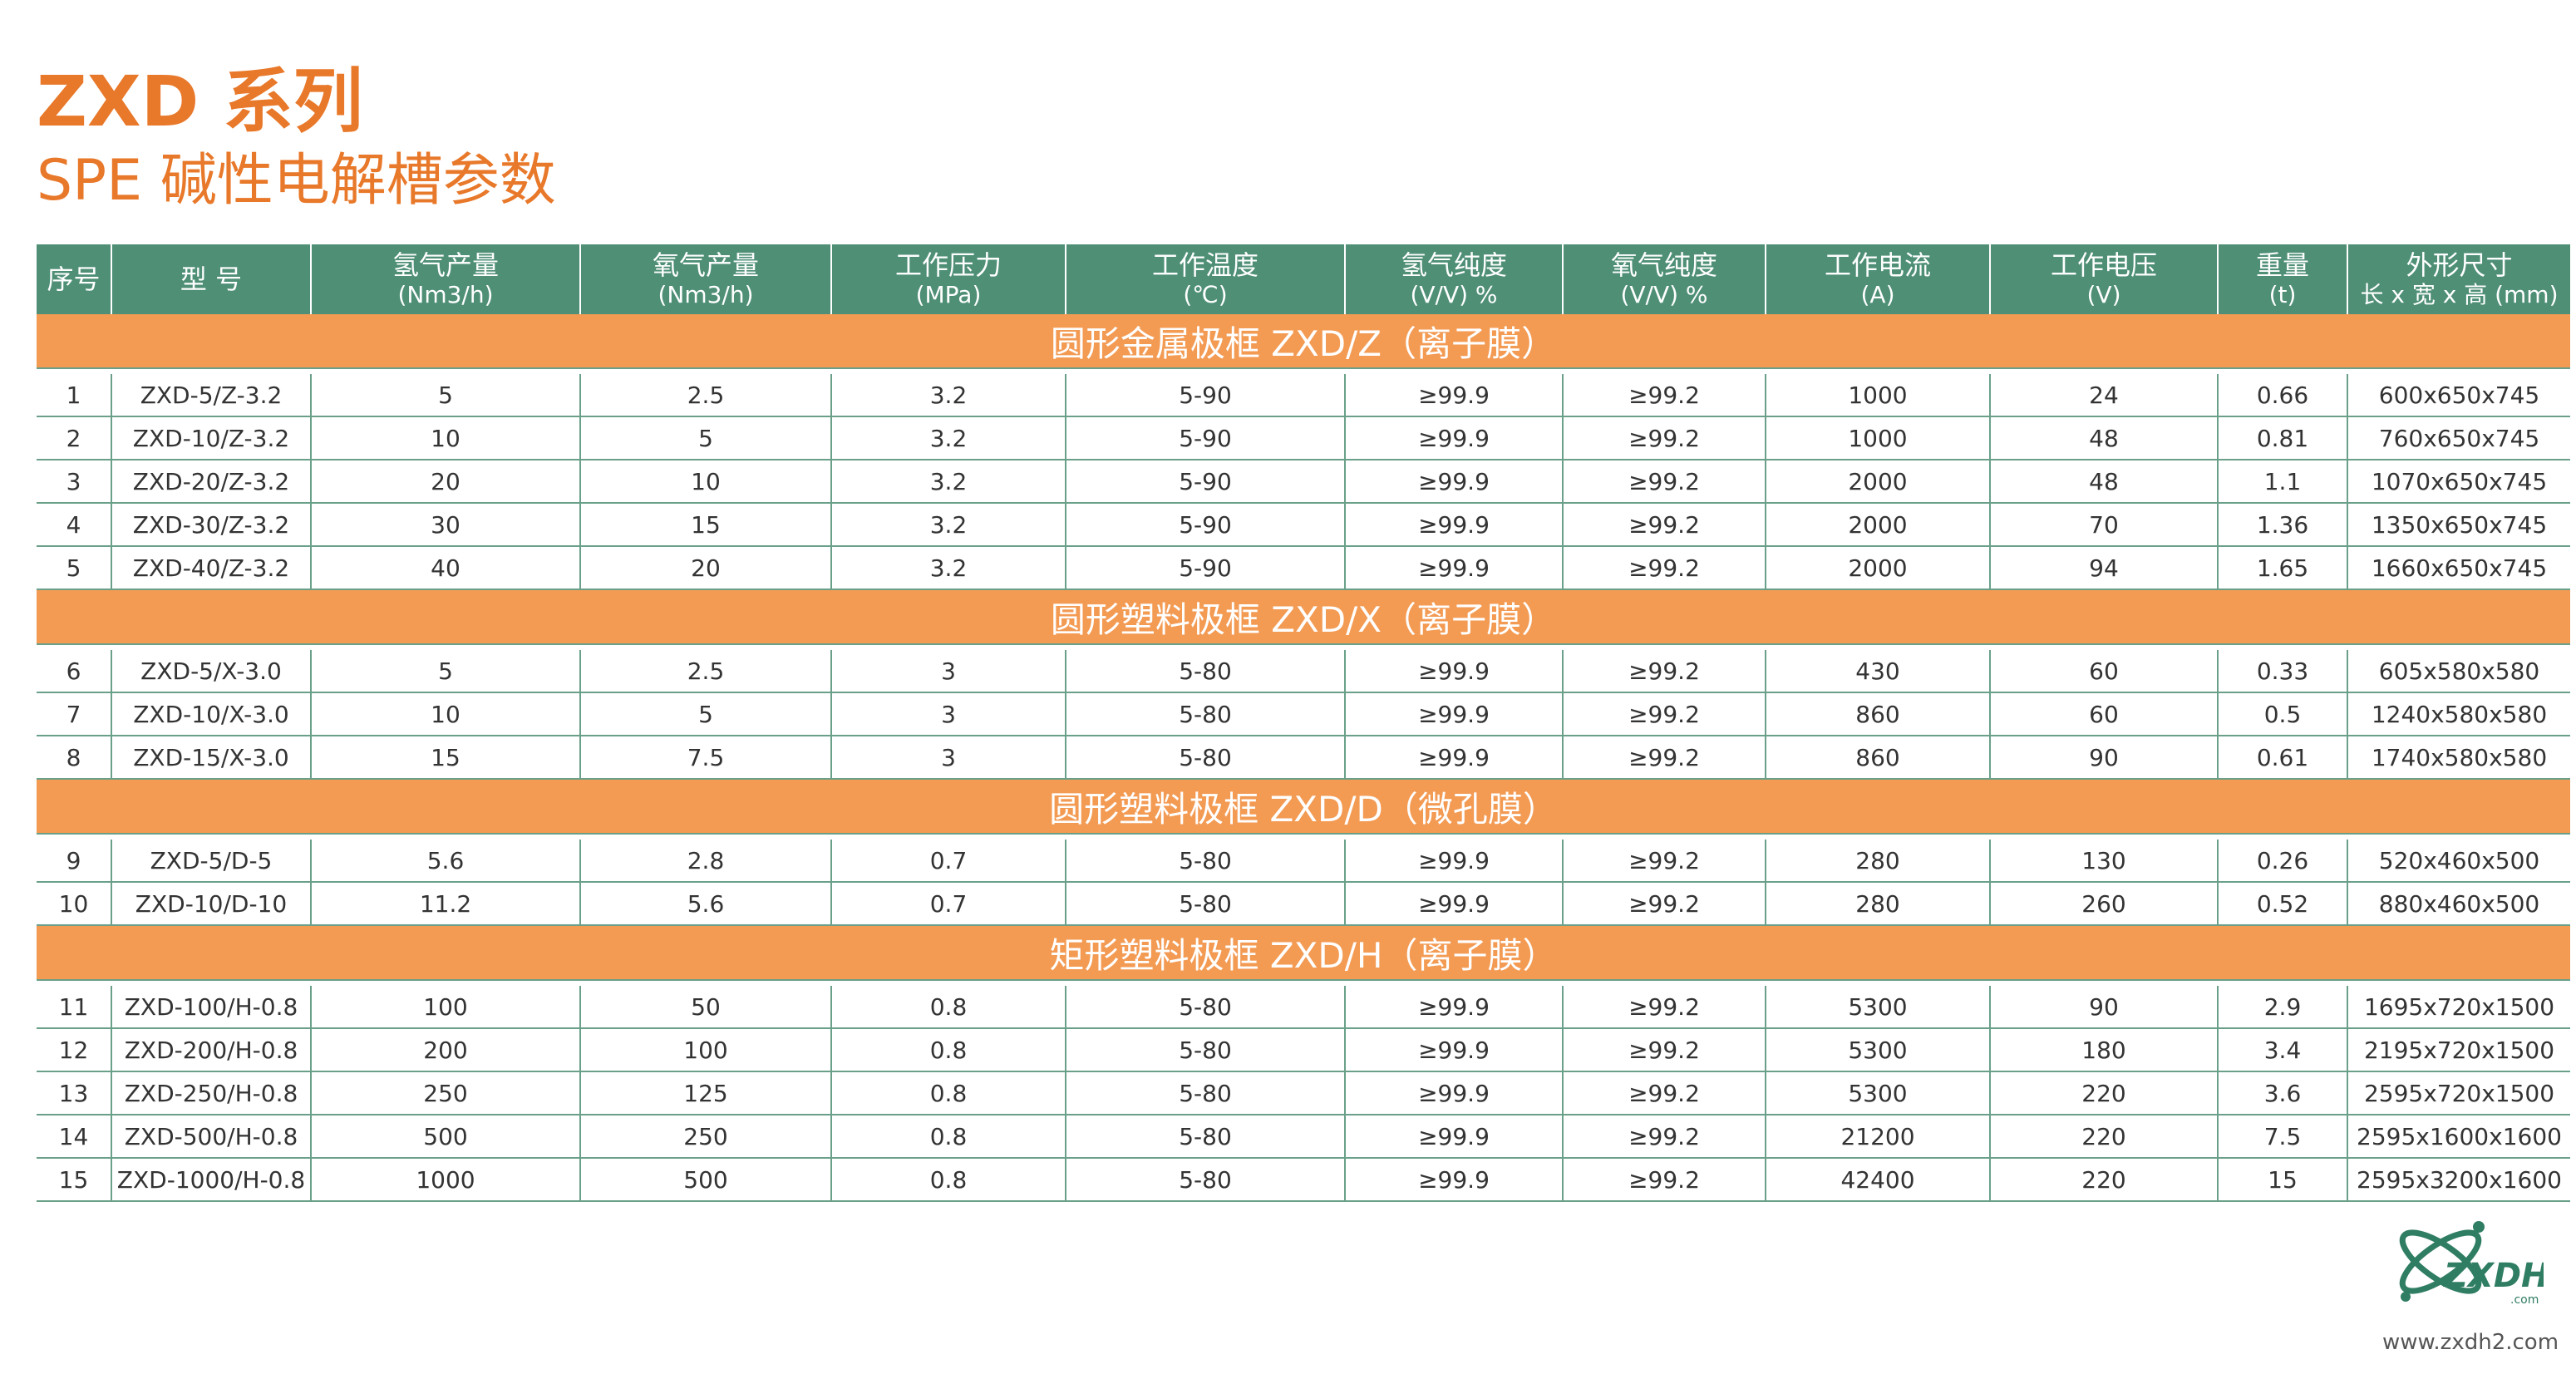 The image size is (2576, 1374). I want to click on website-url: www.zxdh2.com, so click(2470, 1342).